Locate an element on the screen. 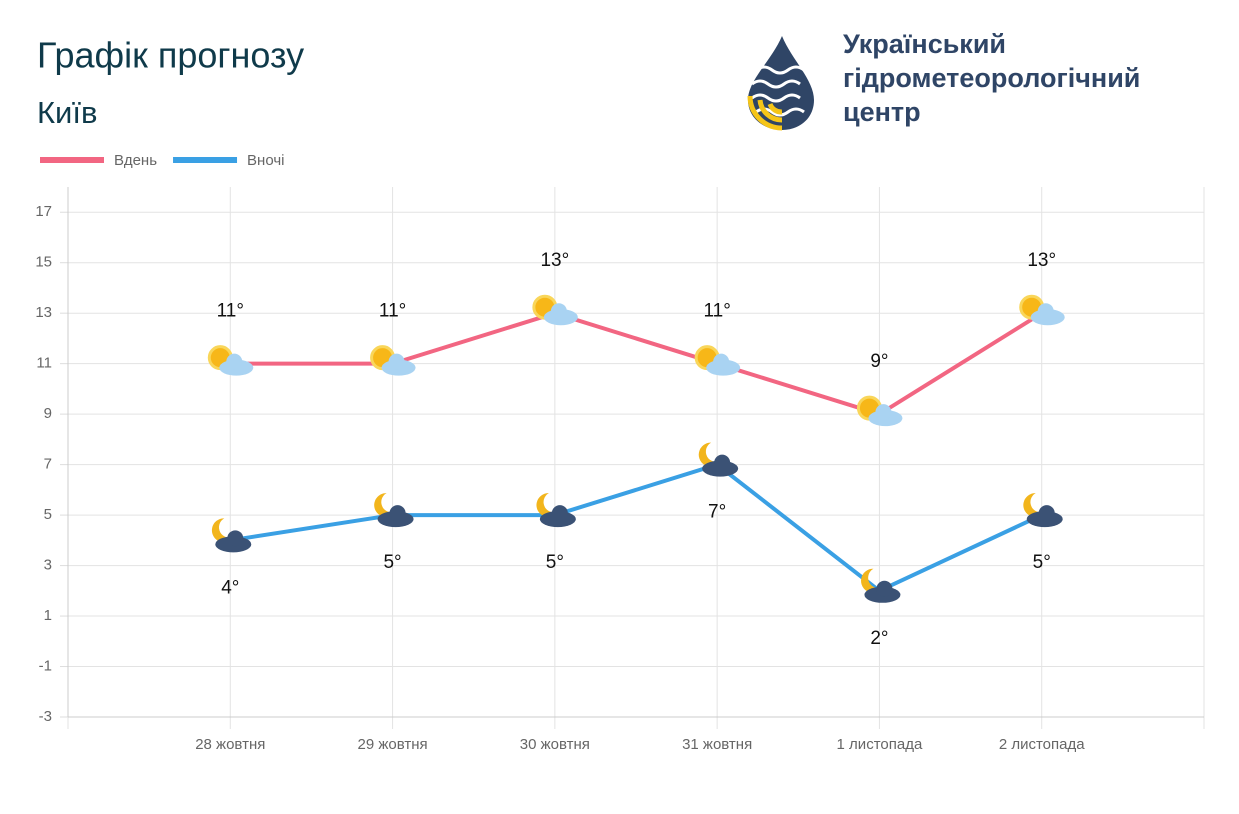 The width and height of the screenshot is (1239, 814). y-tick-label: 11 is located at coordinates (44, 363).